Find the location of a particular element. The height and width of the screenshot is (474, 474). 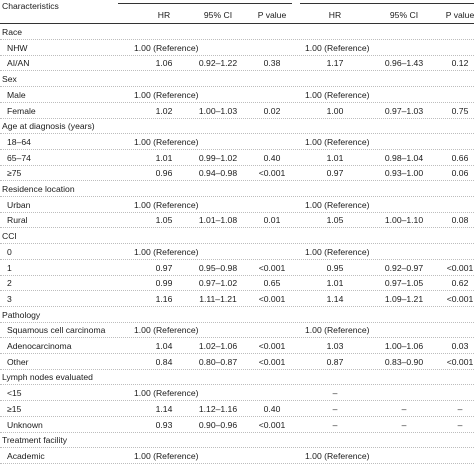

cell-hr-right: 1.17 is located at coordinates (335, 63).